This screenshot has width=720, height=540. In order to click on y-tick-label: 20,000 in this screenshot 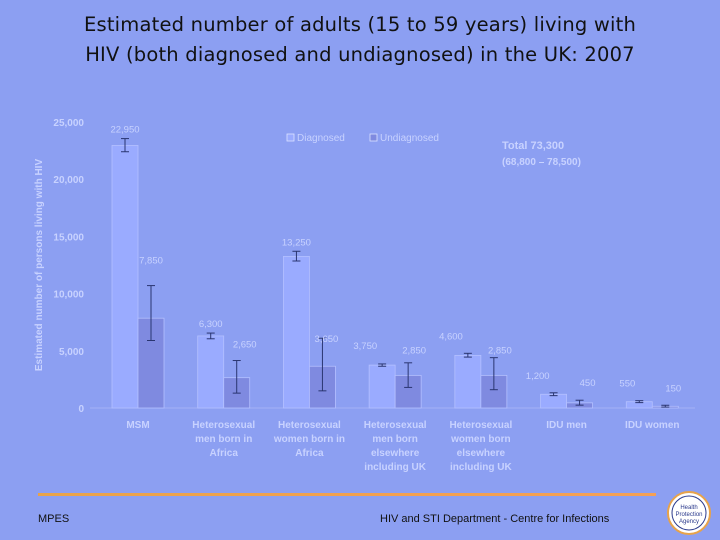, I will do `click(68, 180)`.